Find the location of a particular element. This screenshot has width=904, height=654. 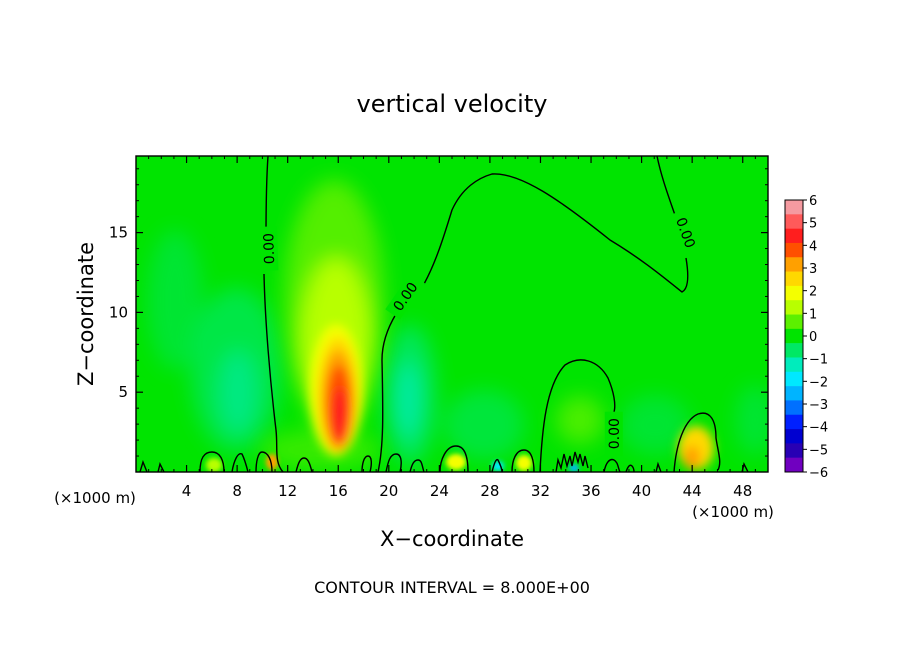

x-tick-label: 4 is located at coordinates (187, 491).